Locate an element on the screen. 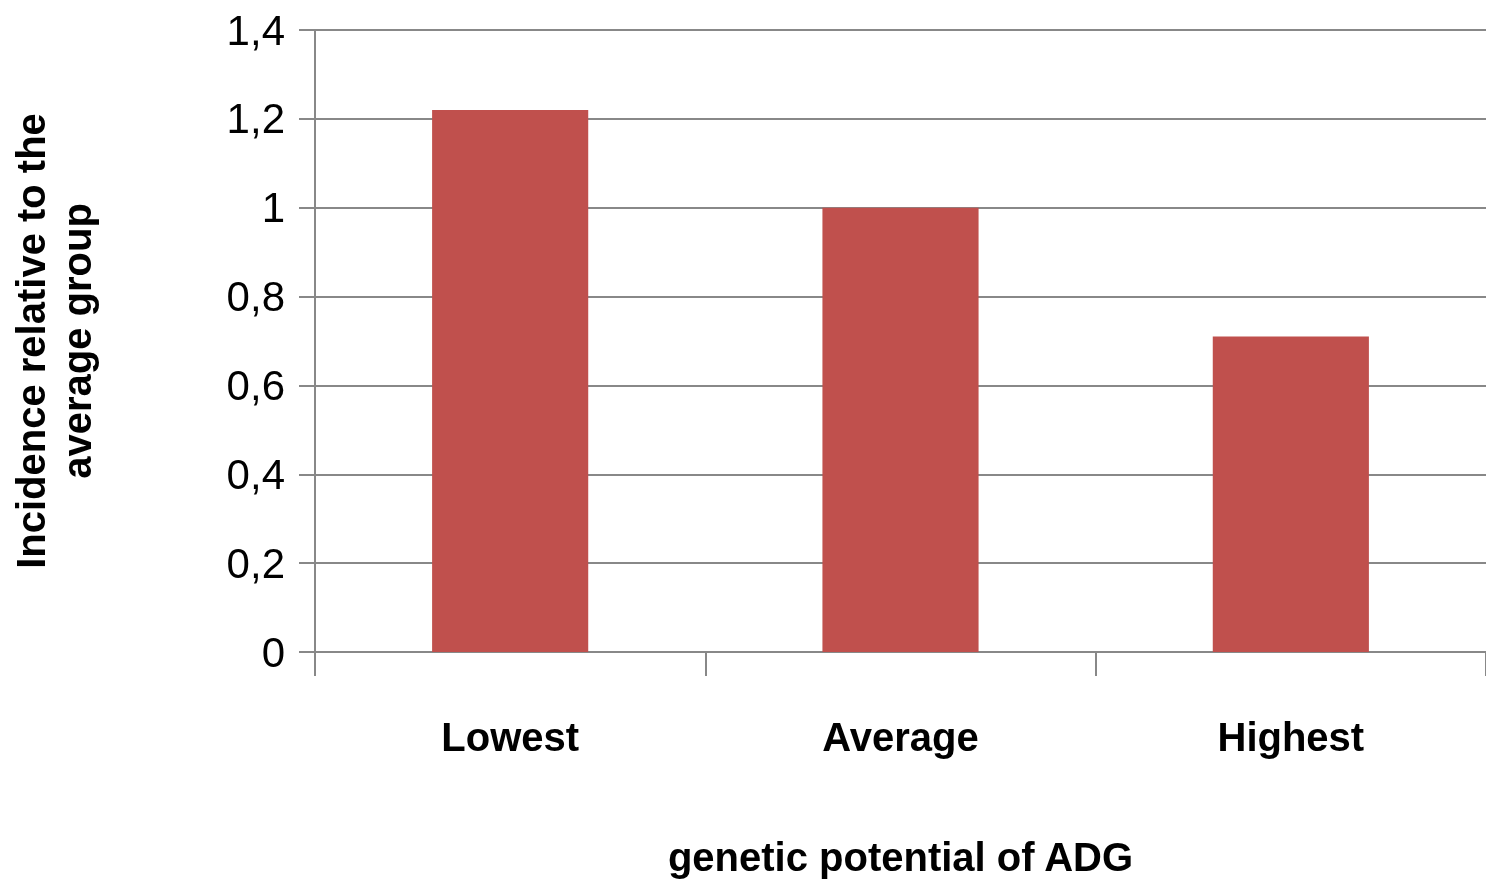  y-tick-label: 1 is located at coordinates (273, 208).